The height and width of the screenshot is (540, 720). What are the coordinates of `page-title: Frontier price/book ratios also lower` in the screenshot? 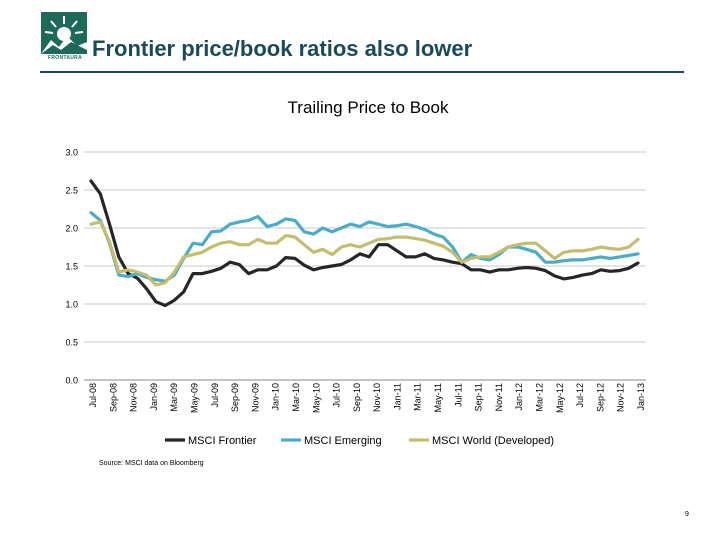 It's located at (282, 48).